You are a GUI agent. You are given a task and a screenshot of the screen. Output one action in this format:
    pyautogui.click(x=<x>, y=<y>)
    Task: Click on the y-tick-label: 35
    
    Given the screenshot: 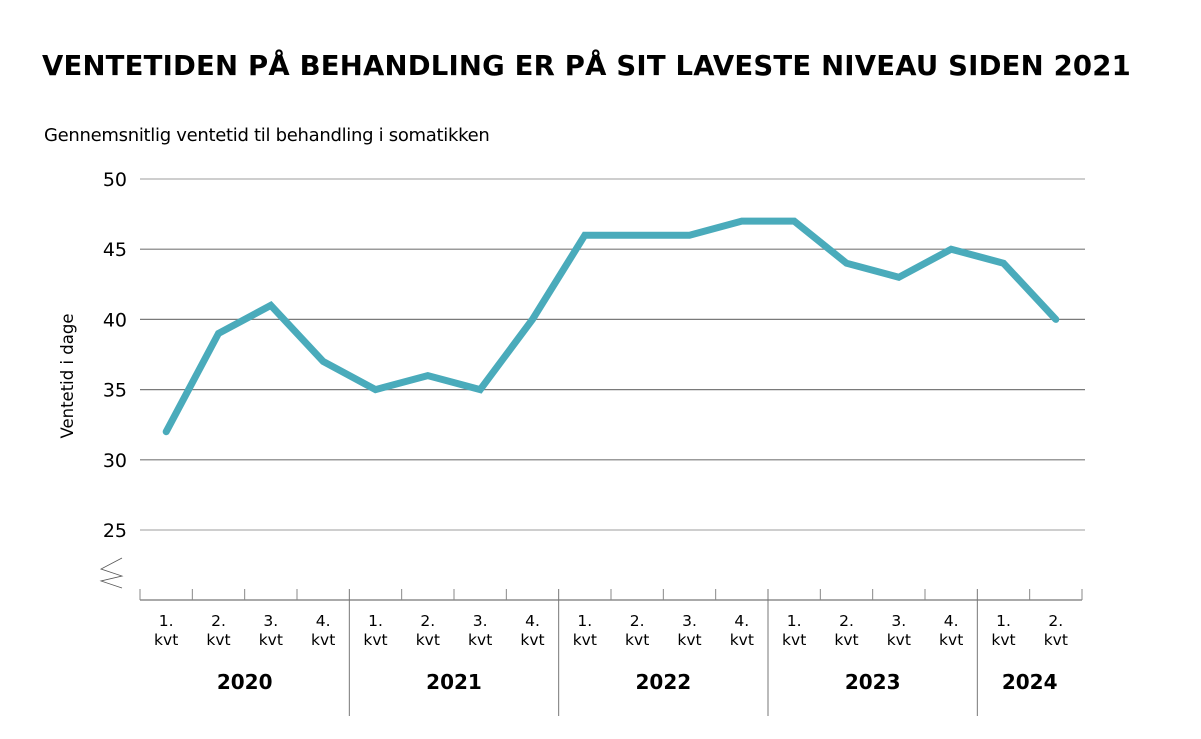 What is the action you would take?
    pyautogui.click(x=115, y=391)
    